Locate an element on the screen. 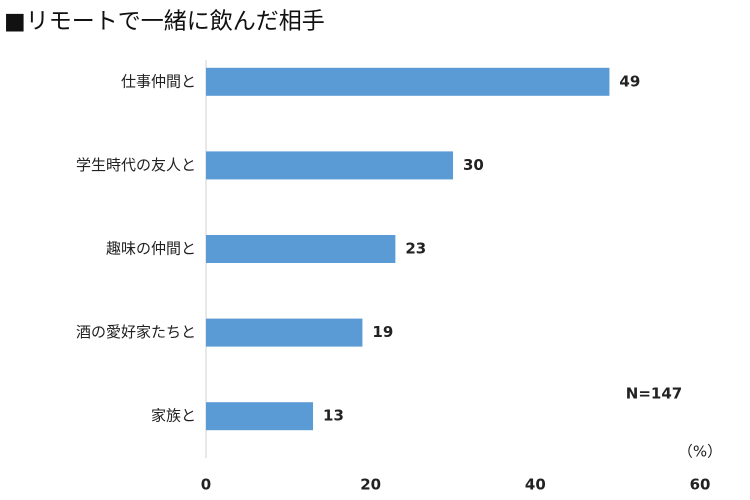 This screenshot has height=500, width=750. data-label: 13 is located at coordinates (333, 416).